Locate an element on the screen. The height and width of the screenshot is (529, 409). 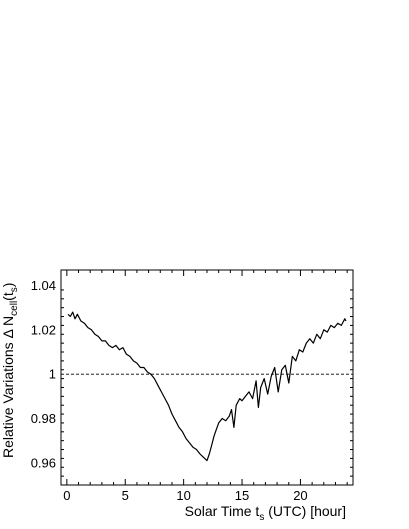
x-tick-label: 20 is located at coordinates (300, 495).